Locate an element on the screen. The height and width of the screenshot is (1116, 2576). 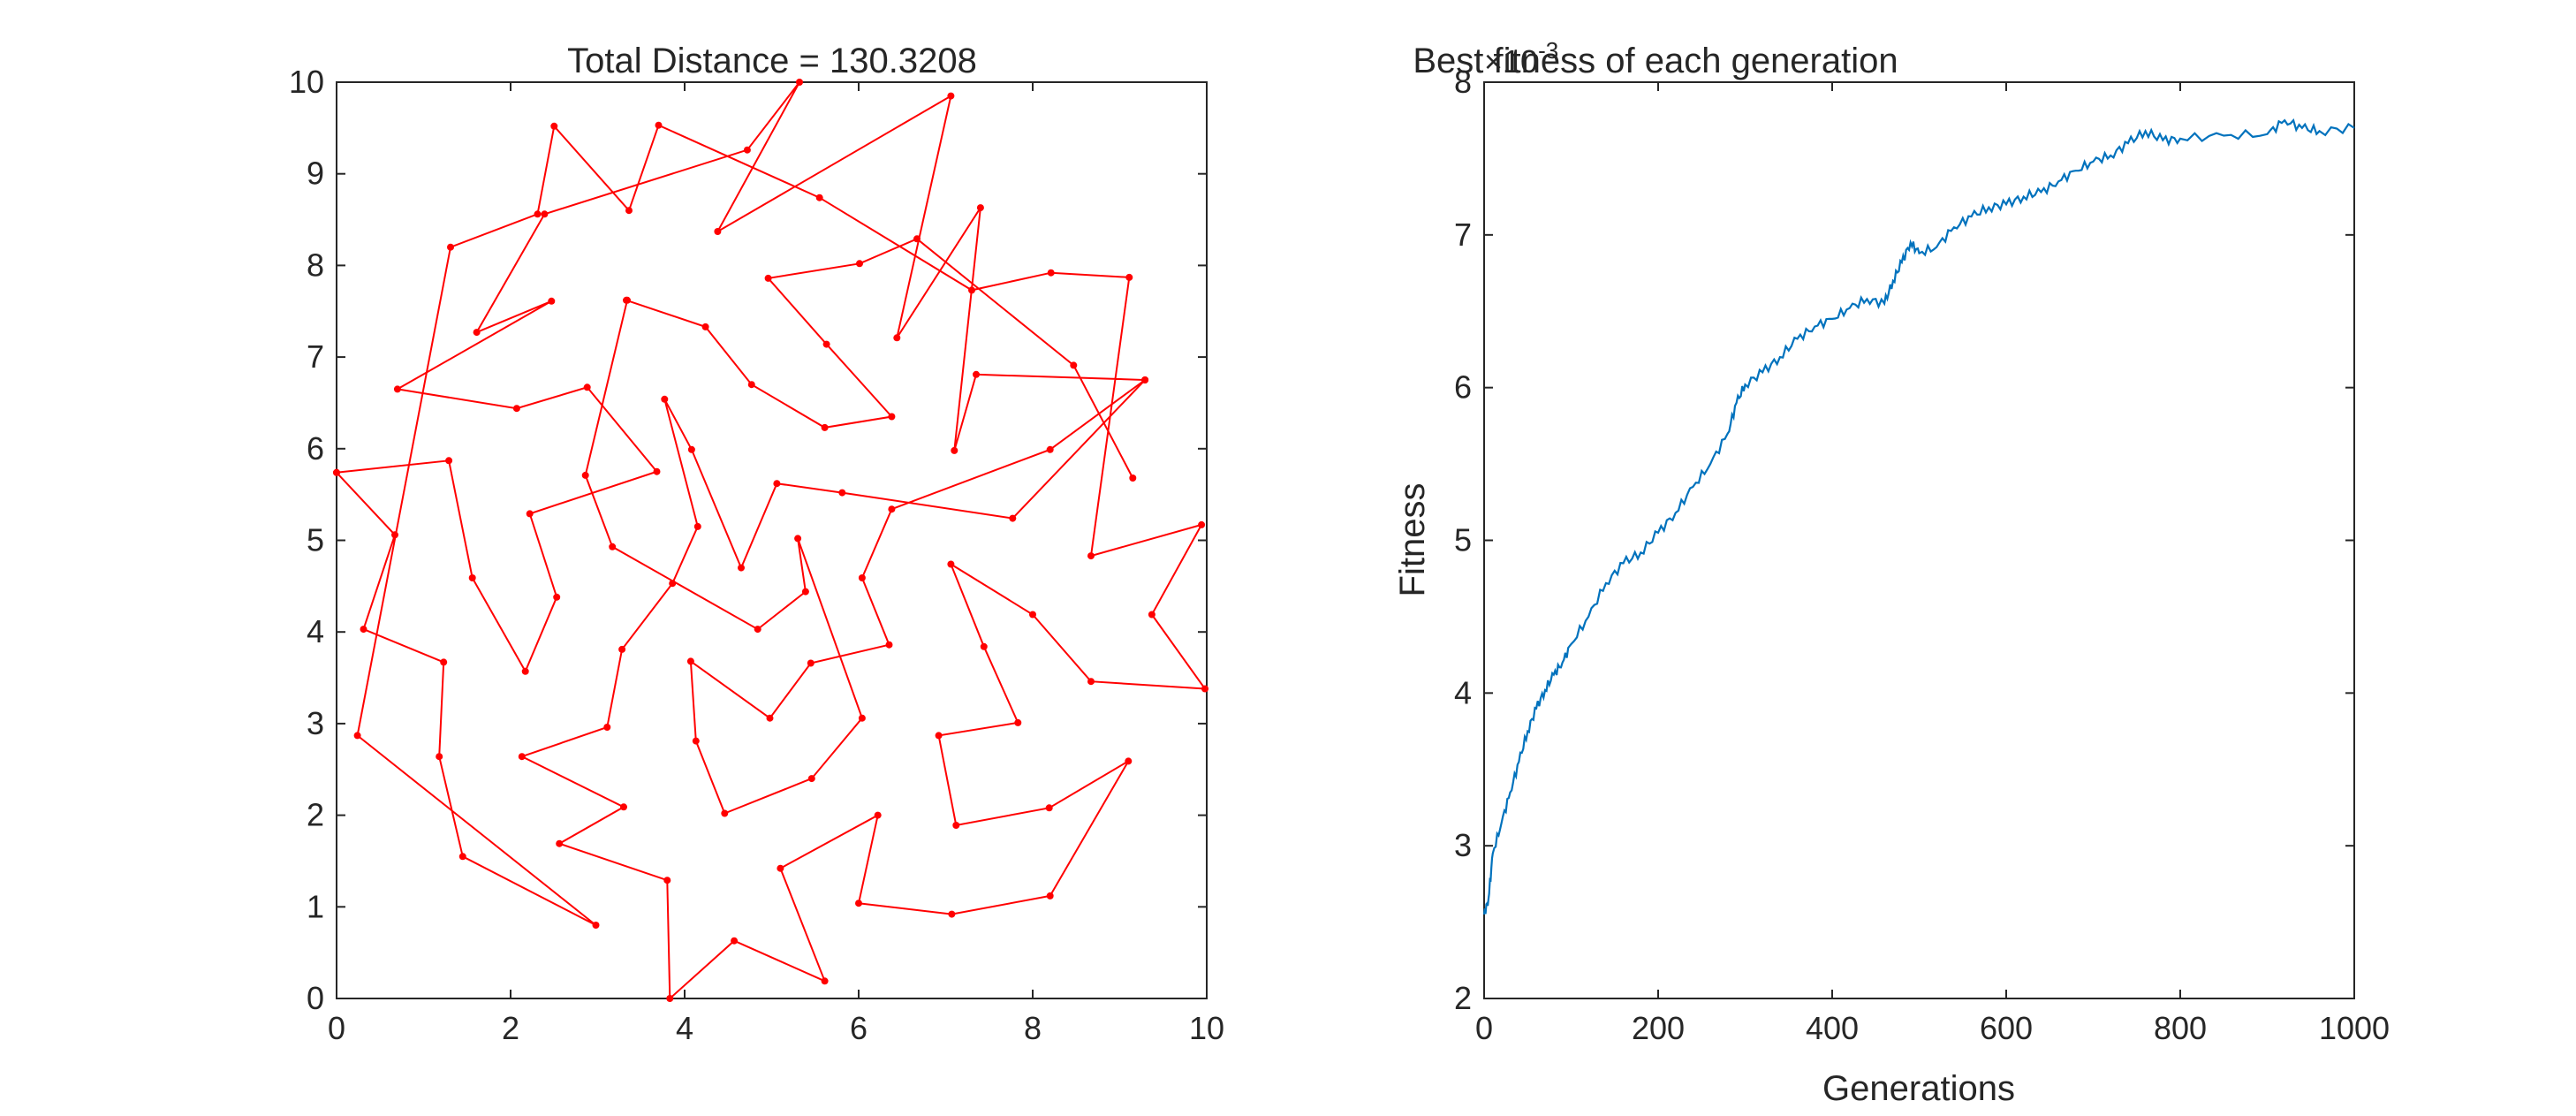
fitness-x-tick-label: 1000 is located at coordinates (2354, 1028).